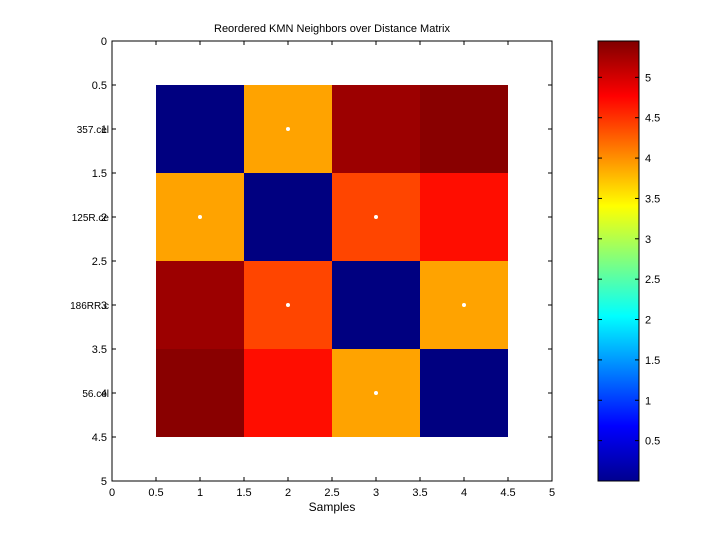 The image size is (720, 540). I want to click on colorbar-tick-label: 5, so click(648, 78).